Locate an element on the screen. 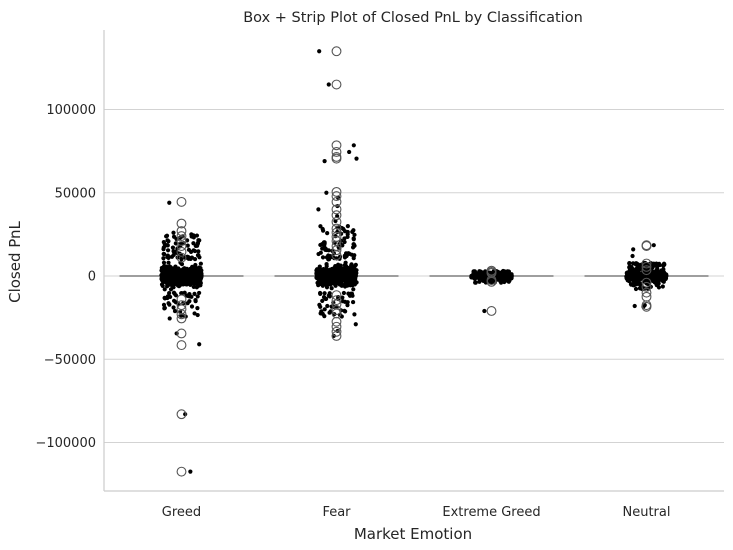 The height and width of the screenshot is (550, 733). y-tick-label: 0 is located at coordinates (92, 277).